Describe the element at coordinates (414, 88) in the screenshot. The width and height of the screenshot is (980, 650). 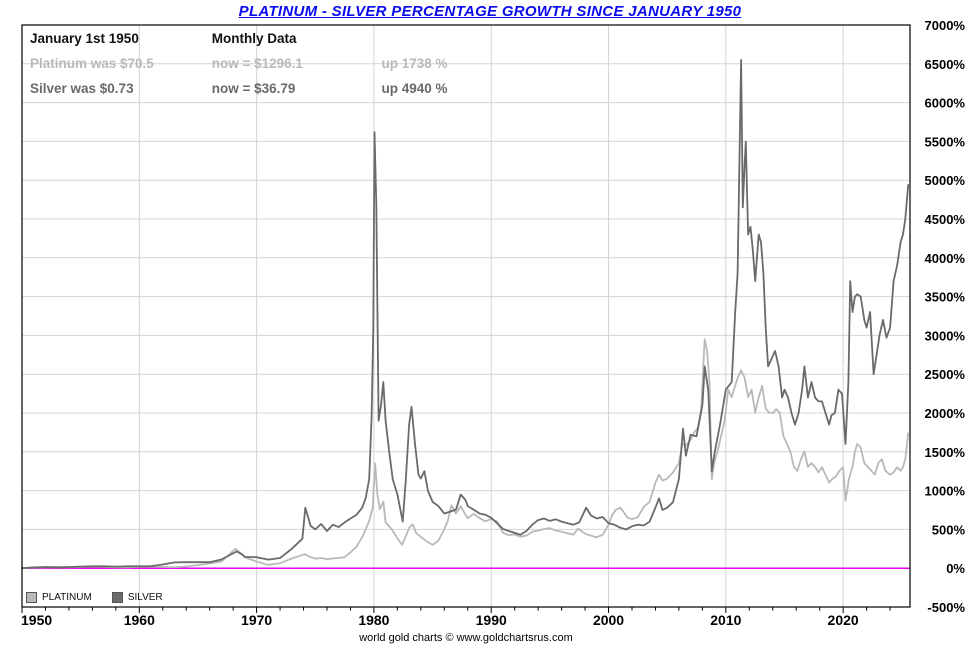
I see `silver-up-label: up 4940 %` at that location.